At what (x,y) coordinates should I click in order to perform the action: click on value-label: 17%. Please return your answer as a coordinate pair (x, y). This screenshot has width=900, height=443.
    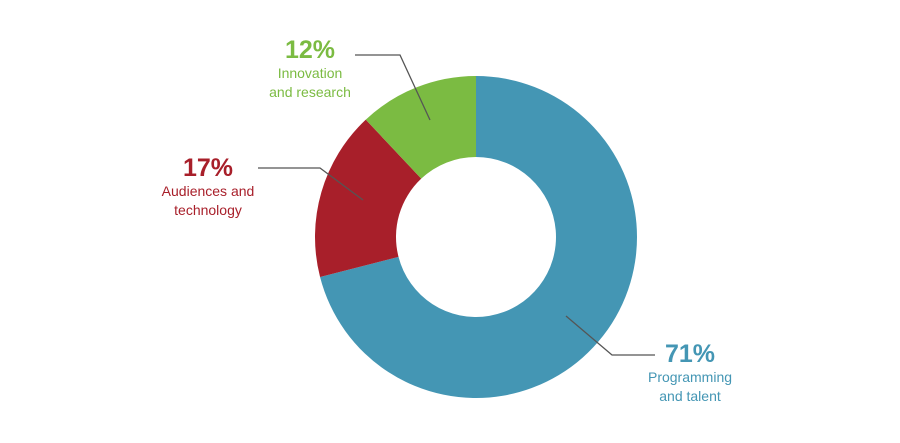
    Looking at the image, I should click on (208, 168).